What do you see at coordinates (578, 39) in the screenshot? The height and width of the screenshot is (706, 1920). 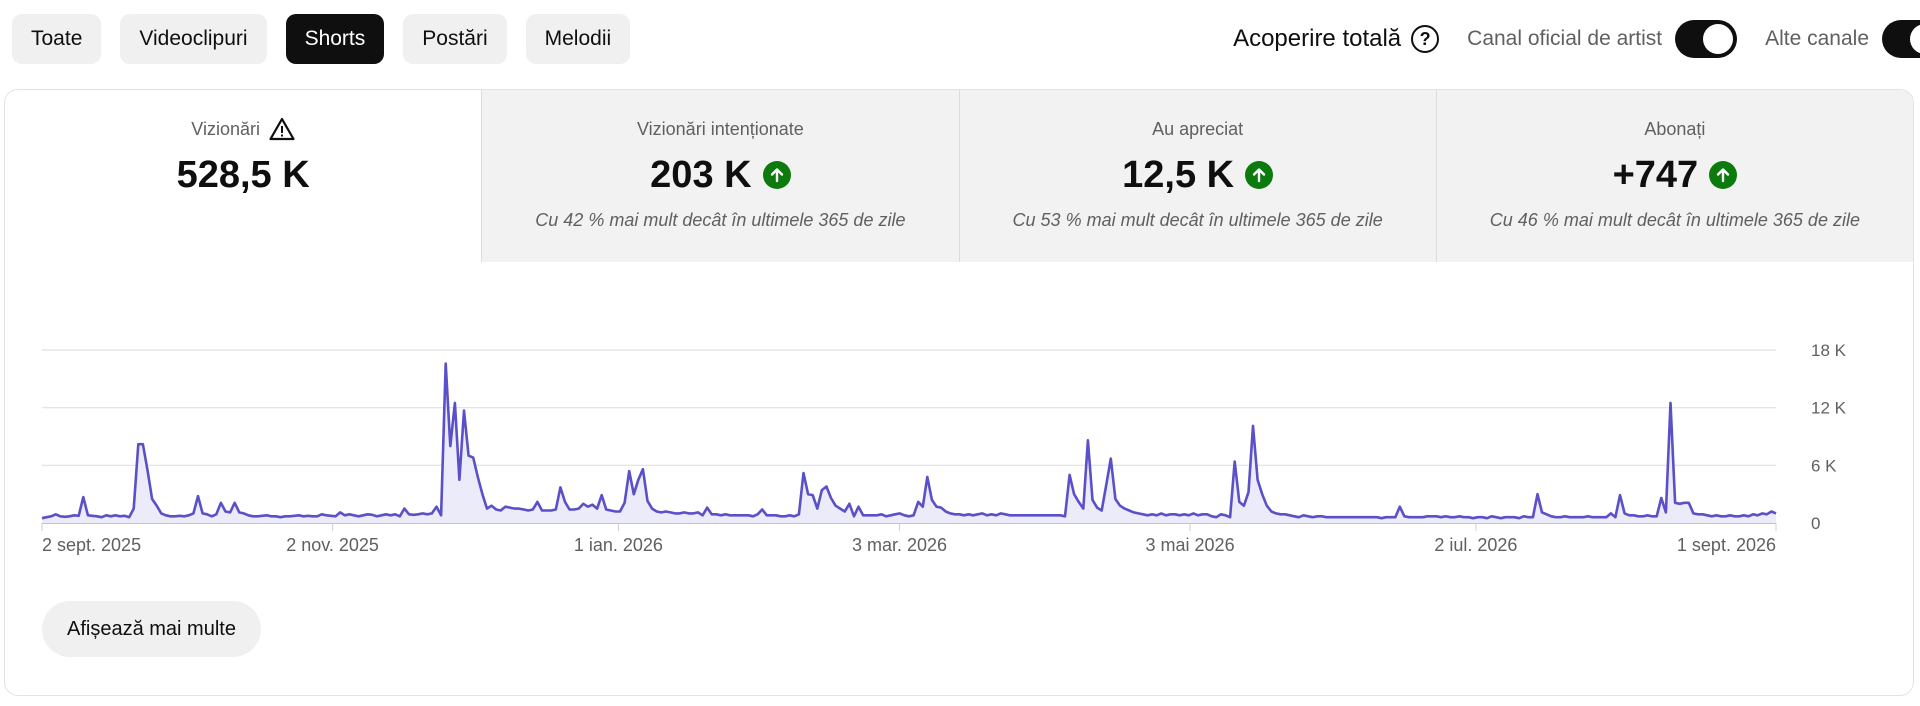 I see `chip-melodii: Melodii` at bounding box center [578, 39].